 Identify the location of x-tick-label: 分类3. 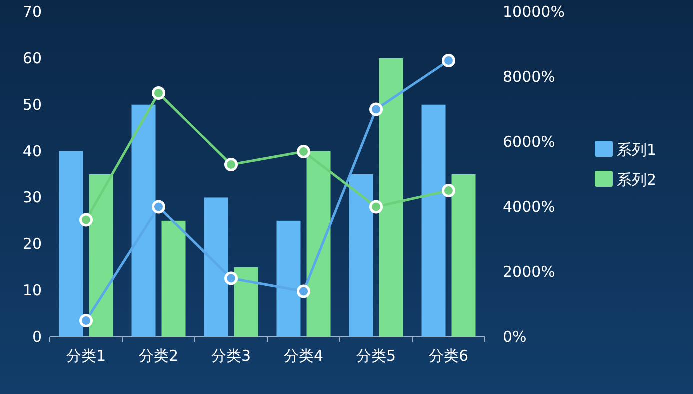
(231, 356).